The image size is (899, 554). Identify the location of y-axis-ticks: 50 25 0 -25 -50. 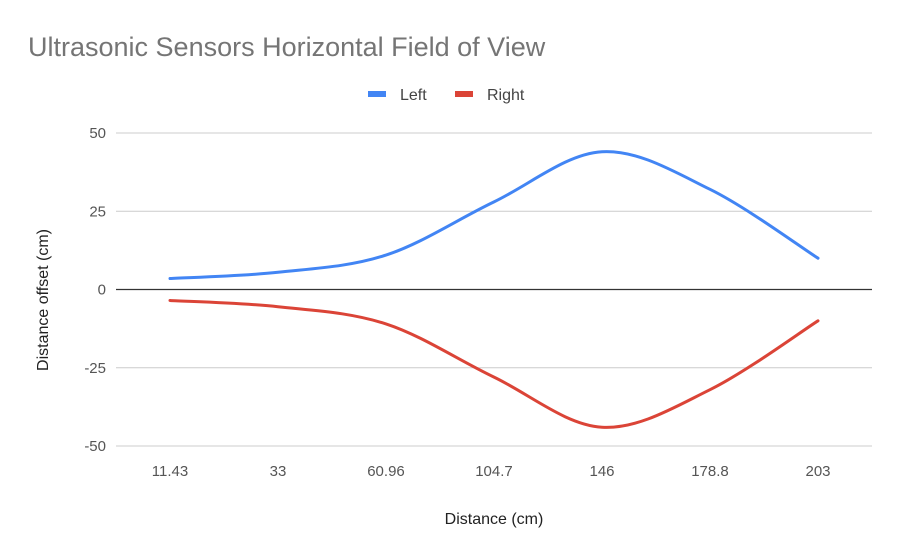
(95, 290).